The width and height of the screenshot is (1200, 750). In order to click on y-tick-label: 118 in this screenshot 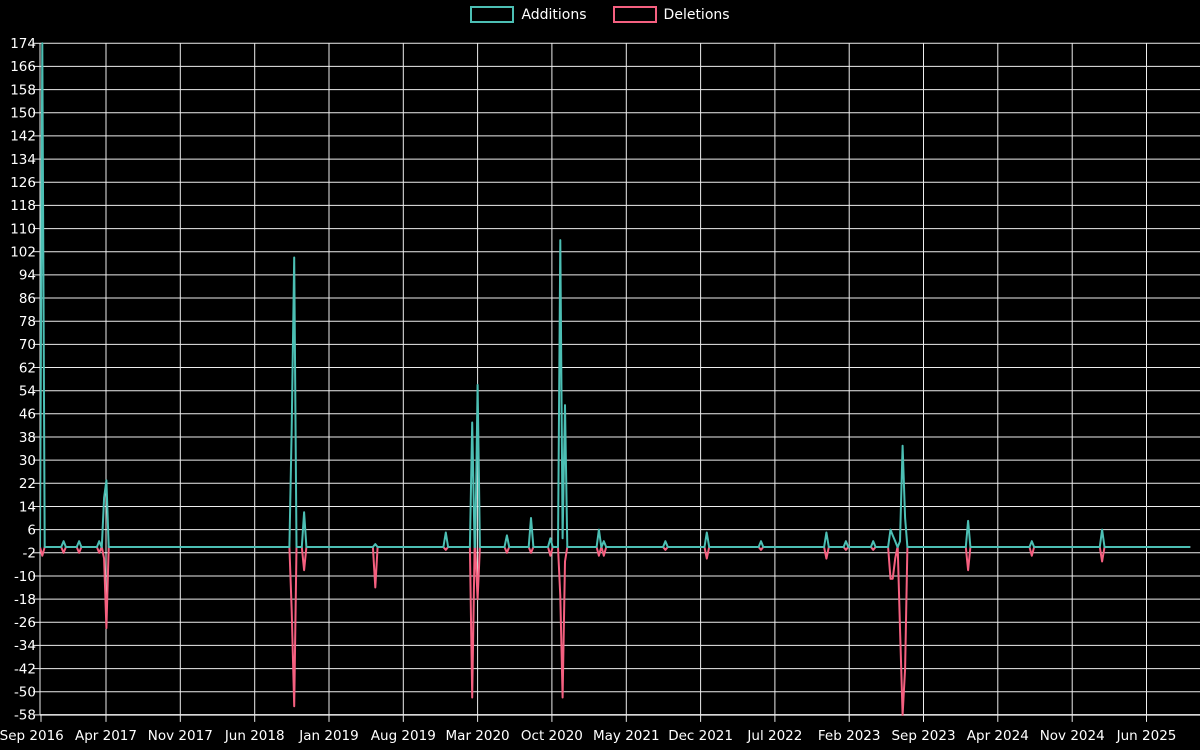, I will do `click(23, 206)`.